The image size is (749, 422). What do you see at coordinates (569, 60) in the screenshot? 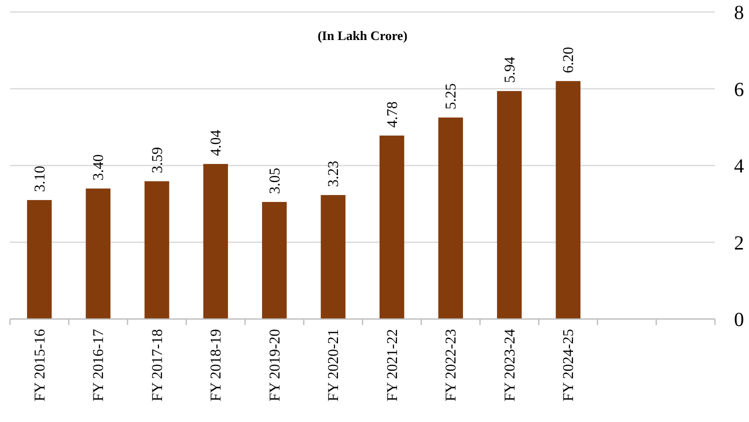
I see `data-label: 6.20` at bounding box center [569, 60].